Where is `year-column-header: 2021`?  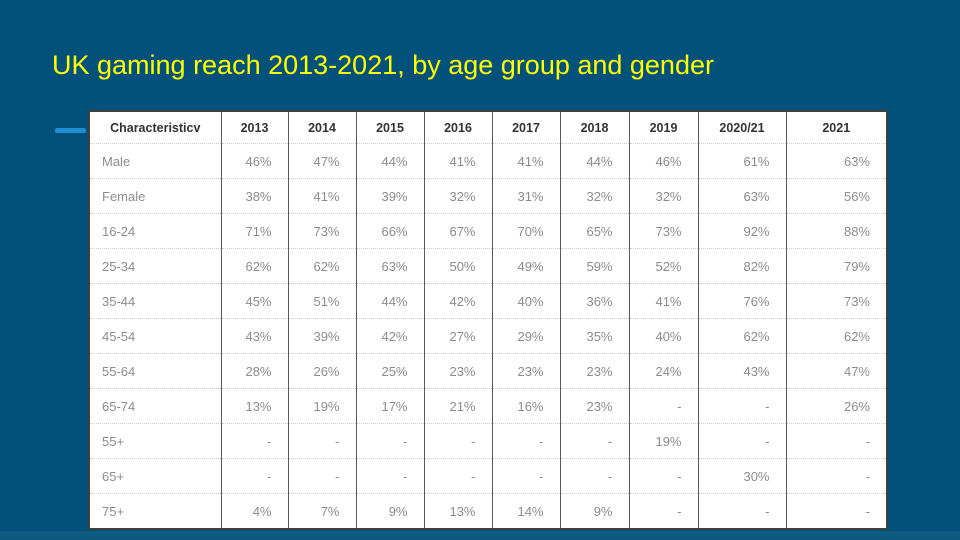
year-column-header: 2021 is located at coordinates (836, 127).